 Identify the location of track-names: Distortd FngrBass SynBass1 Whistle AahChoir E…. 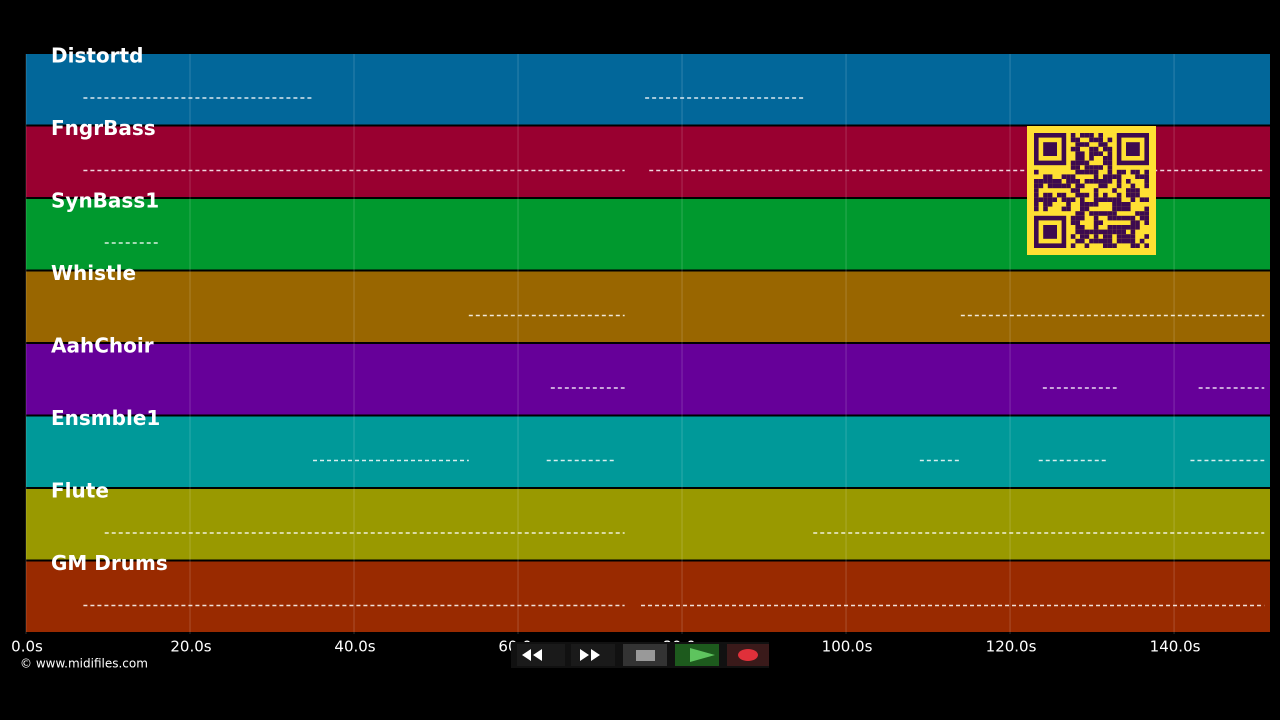
(109, 310).